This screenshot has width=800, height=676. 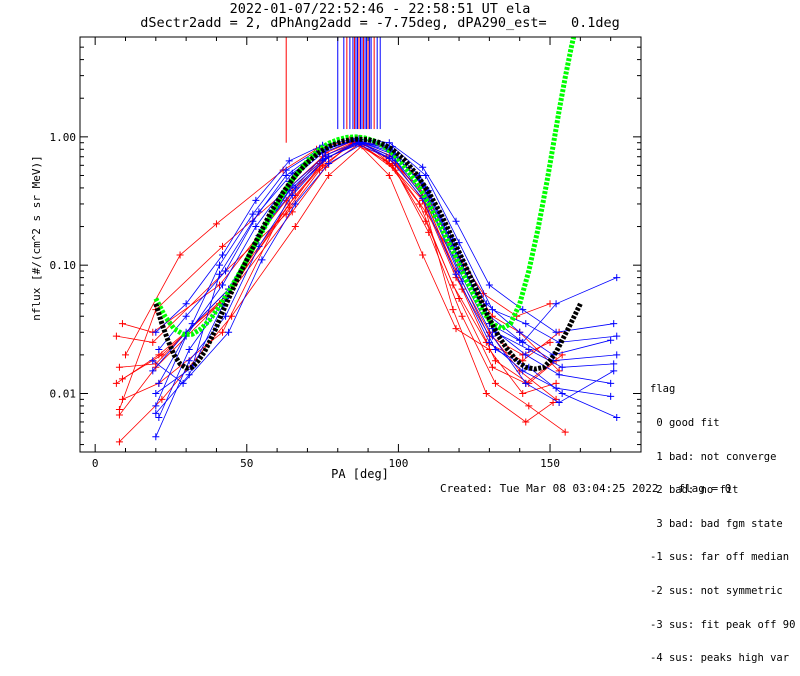 What do you see at coordinates (380, 9) in the screenshot?
I see `chart-title-line-1: 2022-01-07/22:52:46 - 22:58:51 UT ela` at bounding box center [380, 9].